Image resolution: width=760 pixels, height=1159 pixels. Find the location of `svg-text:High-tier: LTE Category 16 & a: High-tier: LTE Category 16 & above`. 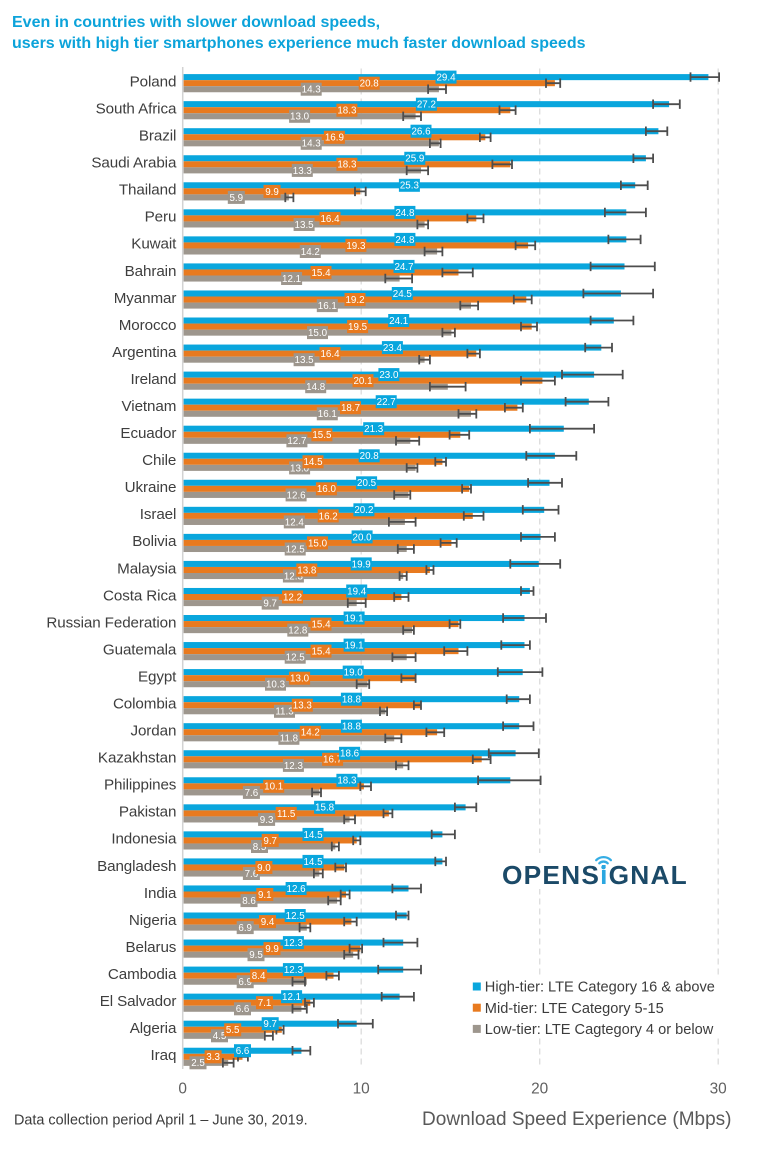

svg-text:High-tier: LTE Category 16 & a: High-tier: LTE Category 16 & above is located at coordinates (600, 988).